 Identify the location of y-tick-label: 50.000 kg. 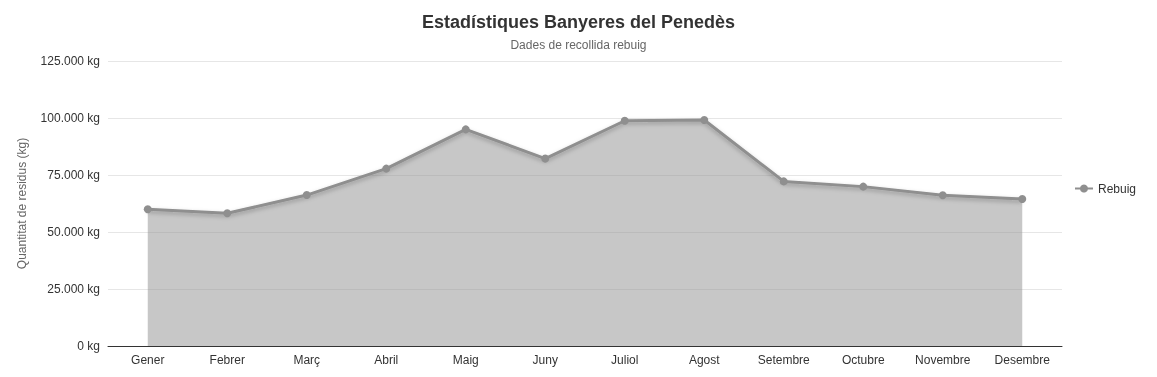
(73, 232).